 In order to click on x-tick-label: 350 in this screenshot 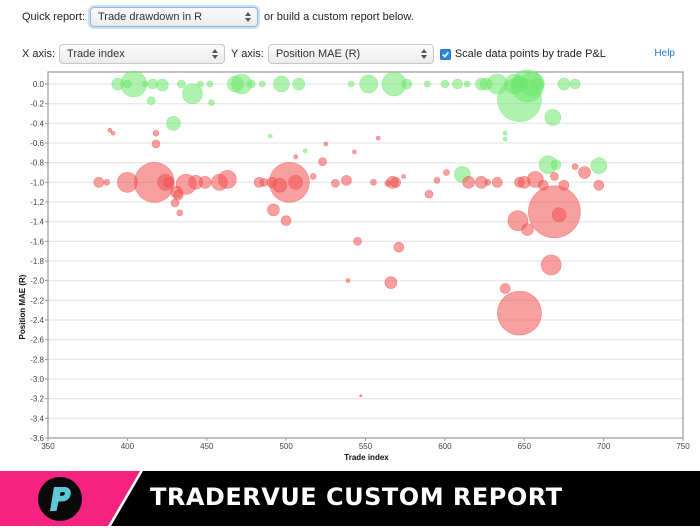, I will do `click(48, 446)`.